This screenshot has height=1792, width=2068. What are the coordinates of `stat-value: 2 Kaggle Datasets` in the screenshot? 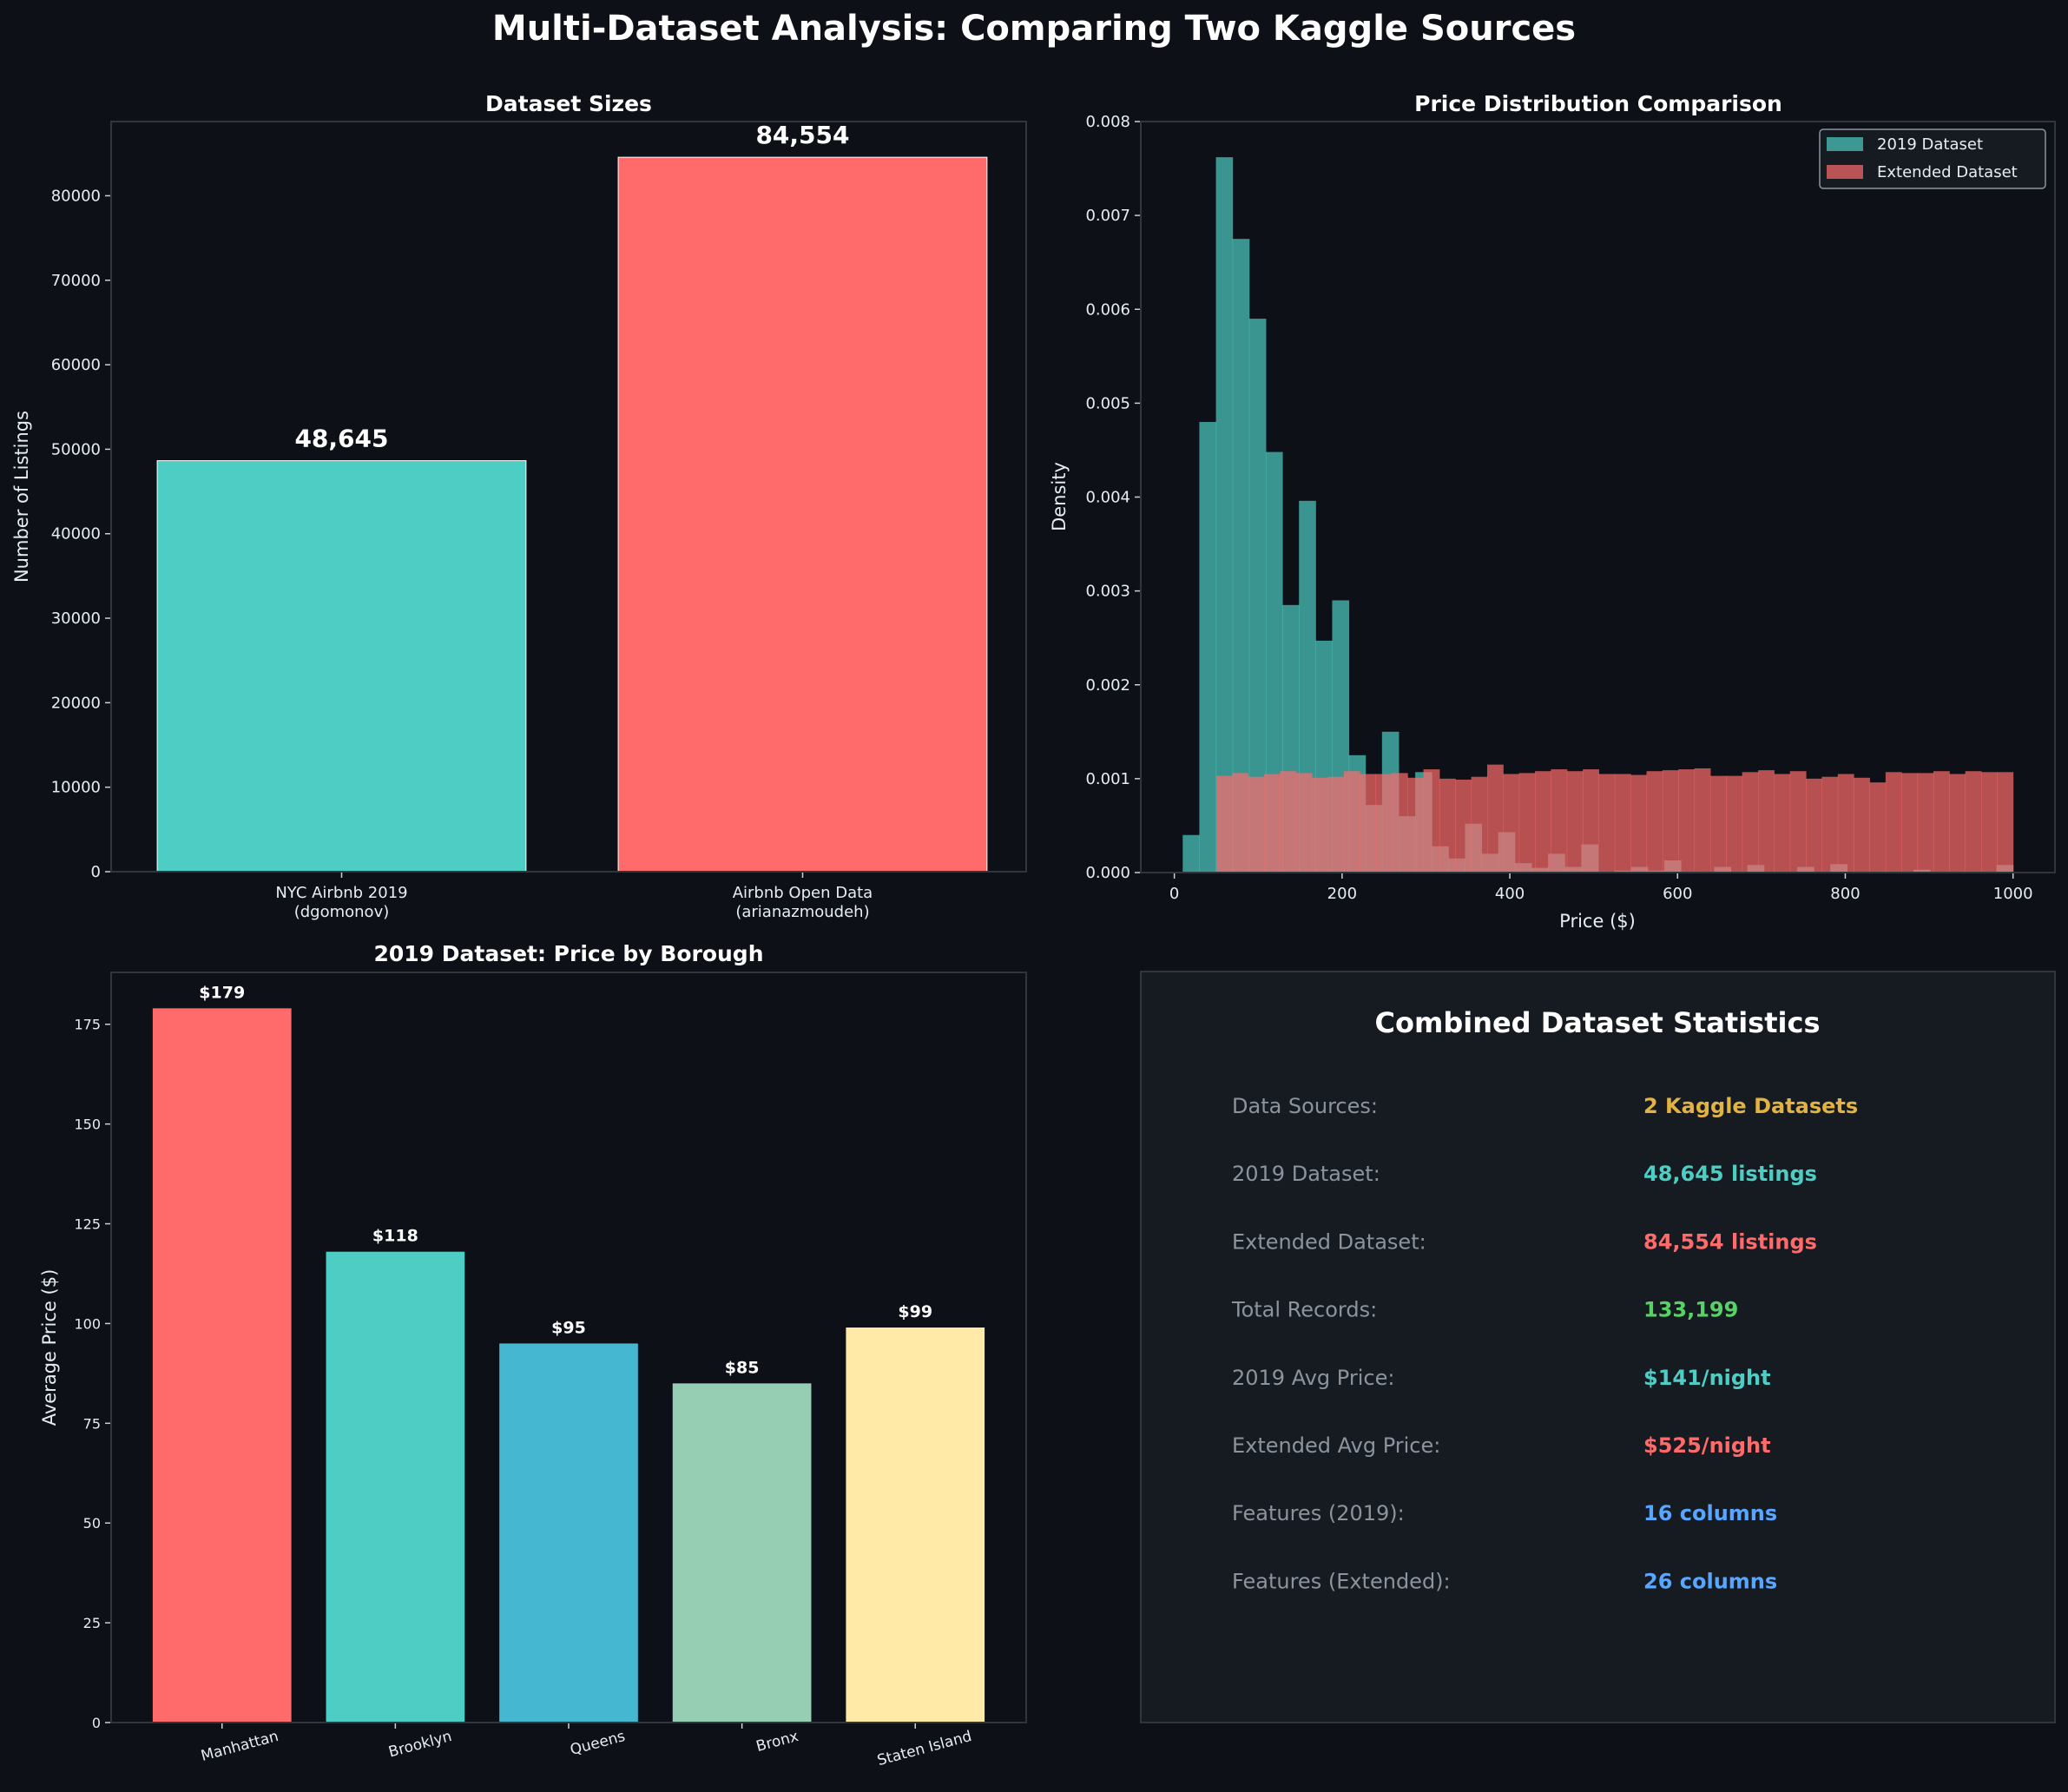 It's located at (1750, 1106).